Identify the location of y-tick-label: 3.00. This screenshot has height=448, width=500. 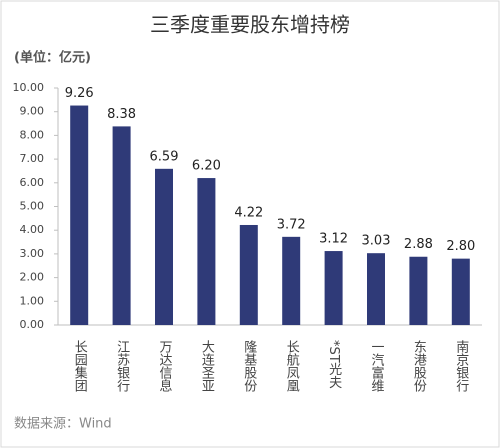
(32, 253).